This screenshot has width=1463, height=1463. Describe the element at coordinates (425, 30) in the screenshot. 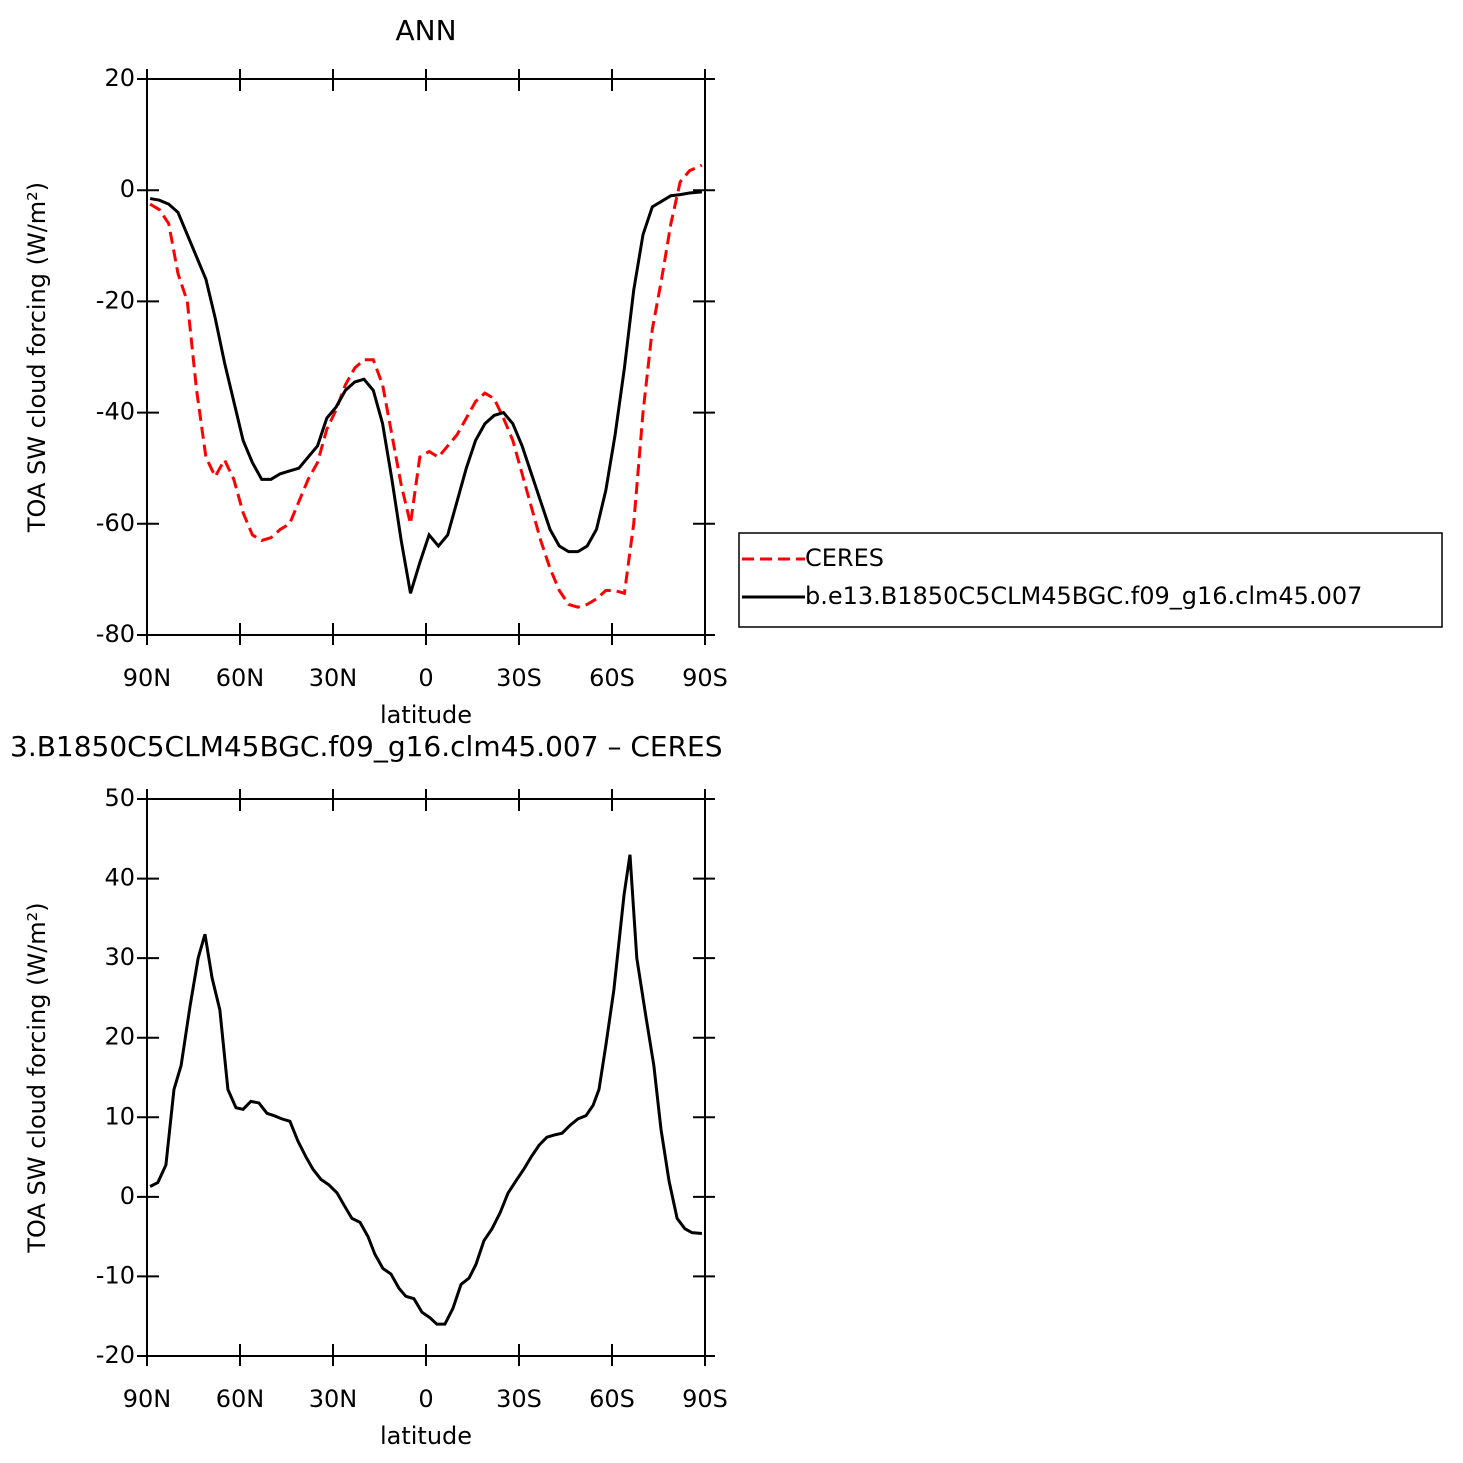

I see `chart-title: ANN` at that location.